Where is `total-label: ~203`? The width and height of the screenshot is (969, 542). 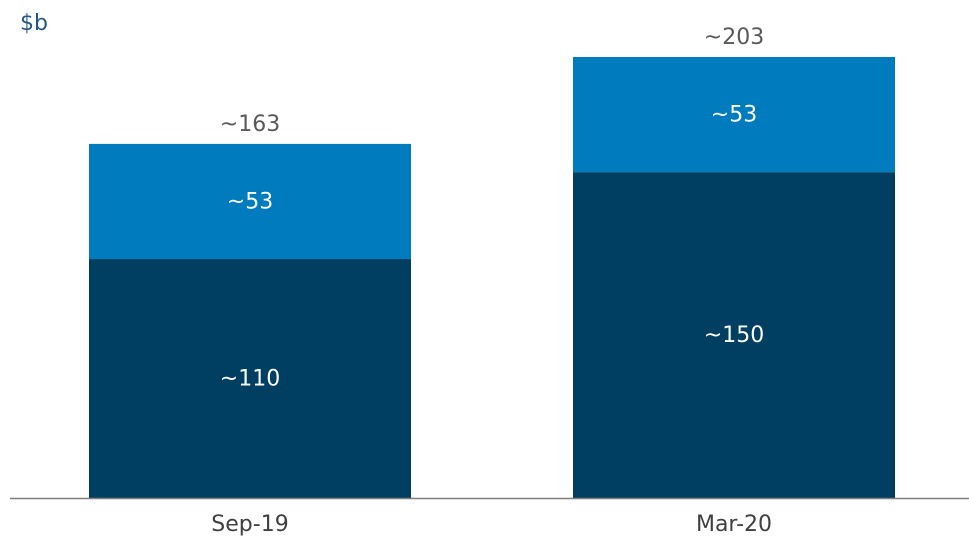
total-label: ~203 is located at coordinates (734, 37).